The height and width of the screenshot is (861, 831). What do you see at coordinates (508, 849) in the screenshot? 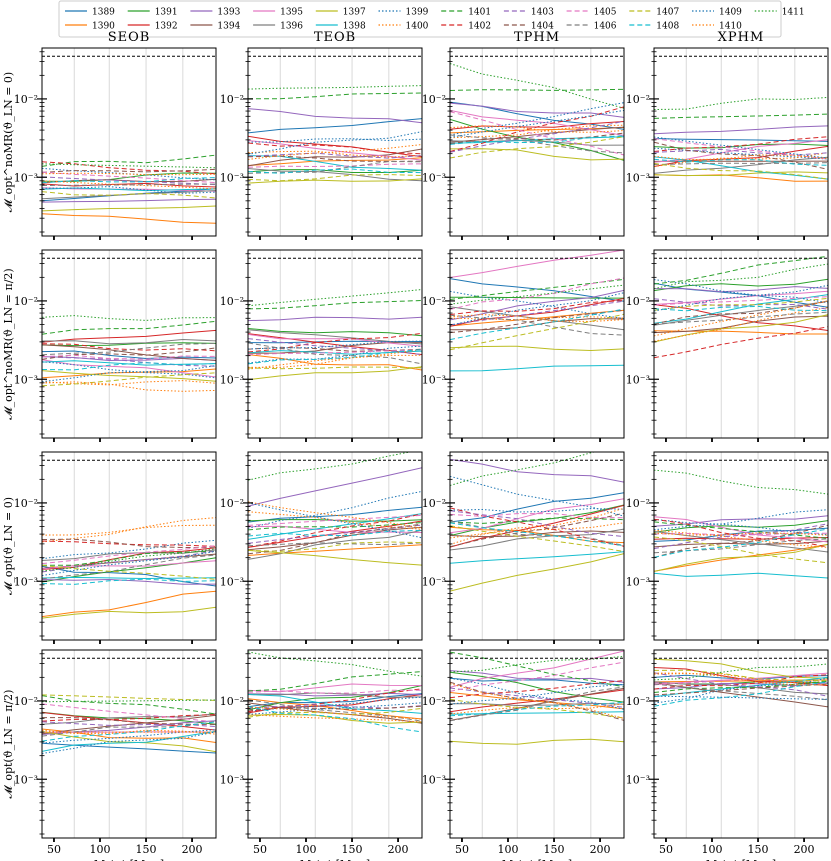
I see `x-tick-label: 100` at bounding box center [508, 849].